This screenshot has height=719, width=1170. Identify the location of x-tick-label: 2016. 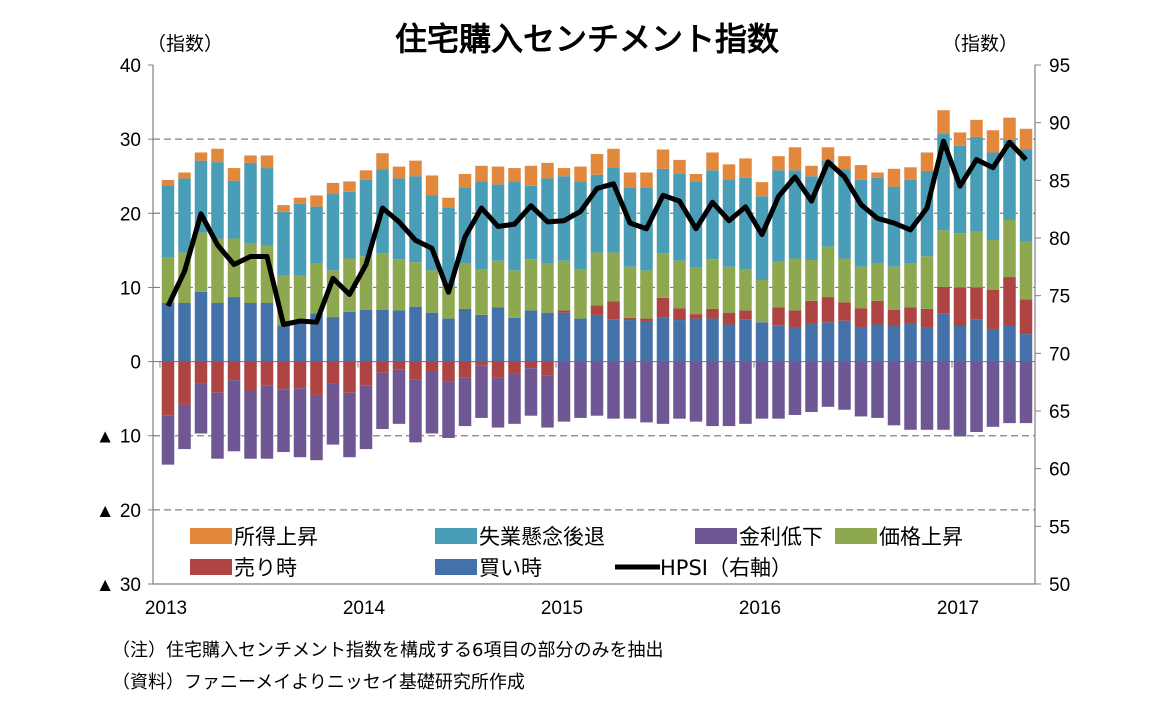
(760, 608).